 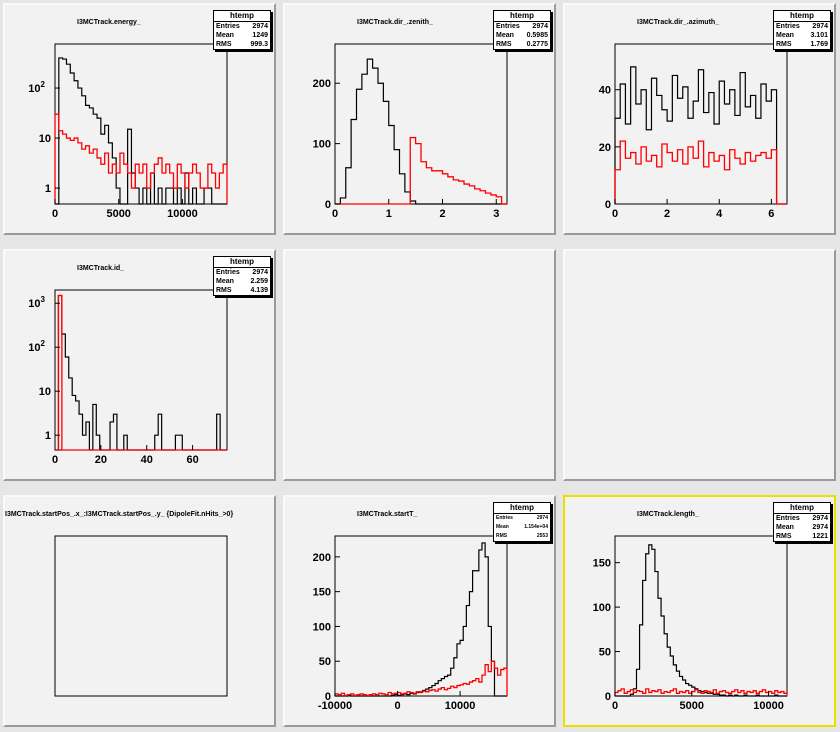 I want to click on histogram-title: I3MCTrack.dir_.azimuth_, so click(x=678, y=22).